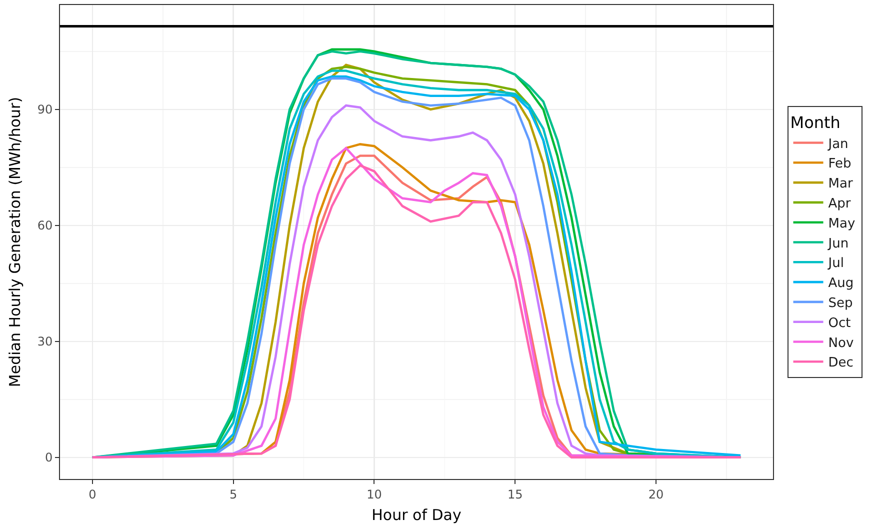 This screenshot has height=524, width=873. Describe the element at coordinates (374, 494) in the screenshot. I see `x-tick-label: 10` at that location.